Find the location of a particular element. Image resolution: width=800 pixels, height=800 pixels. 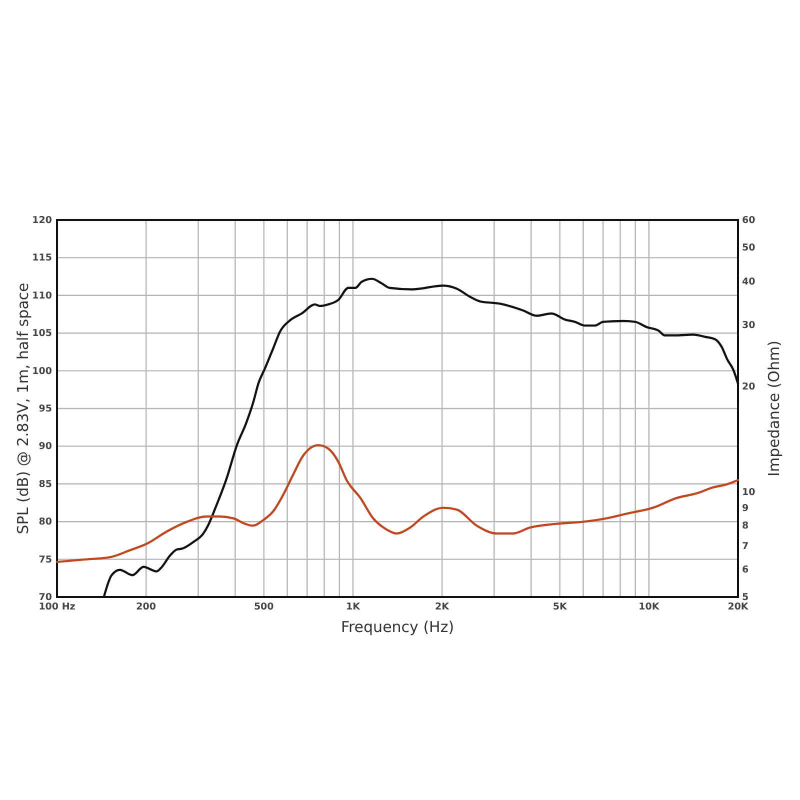

y-tick-label: 50 is located at coordinates (749, 248).